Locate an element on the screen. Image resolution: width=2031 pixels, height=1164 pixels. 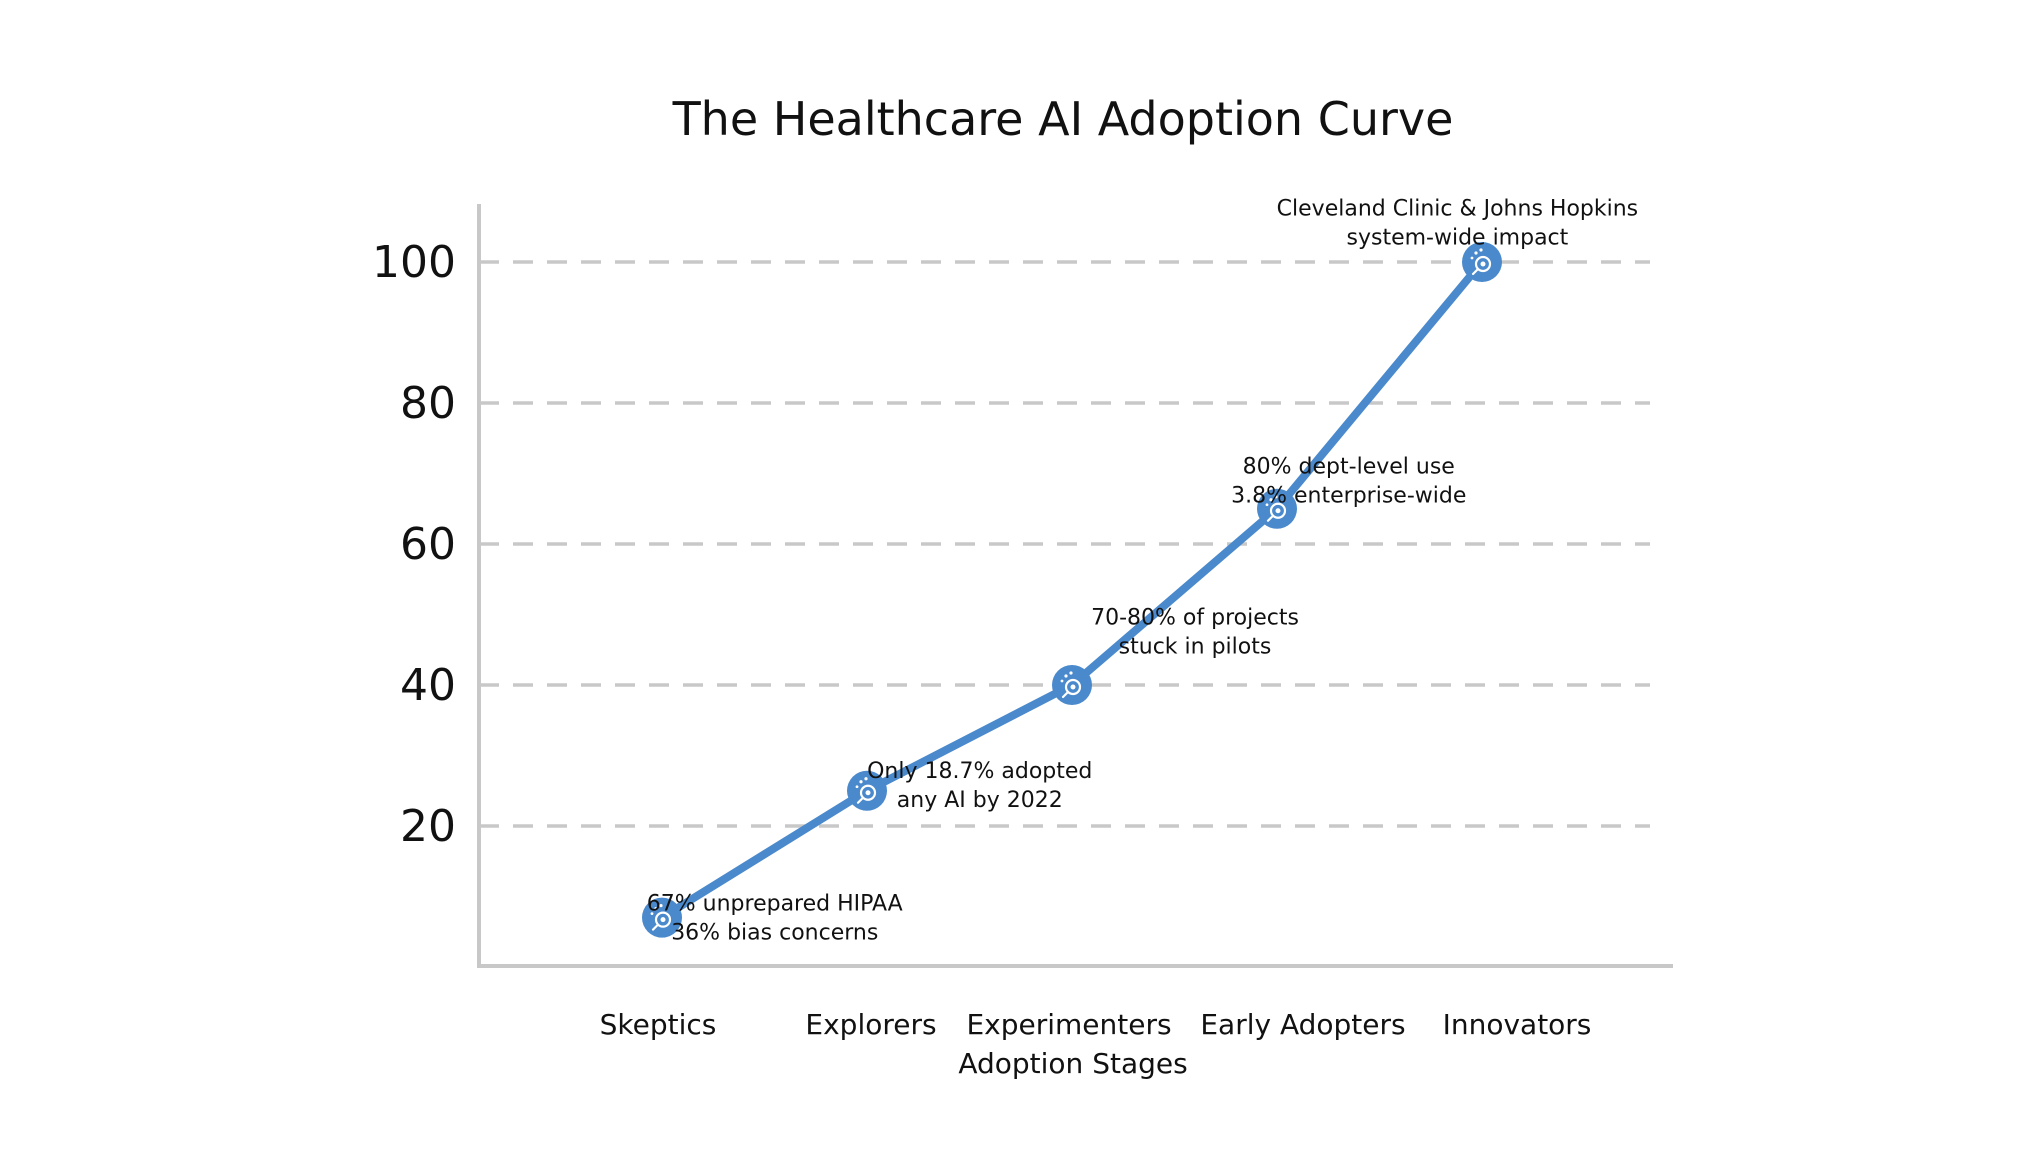
y-tick-20: 20 is located at coordinates (428, 826).